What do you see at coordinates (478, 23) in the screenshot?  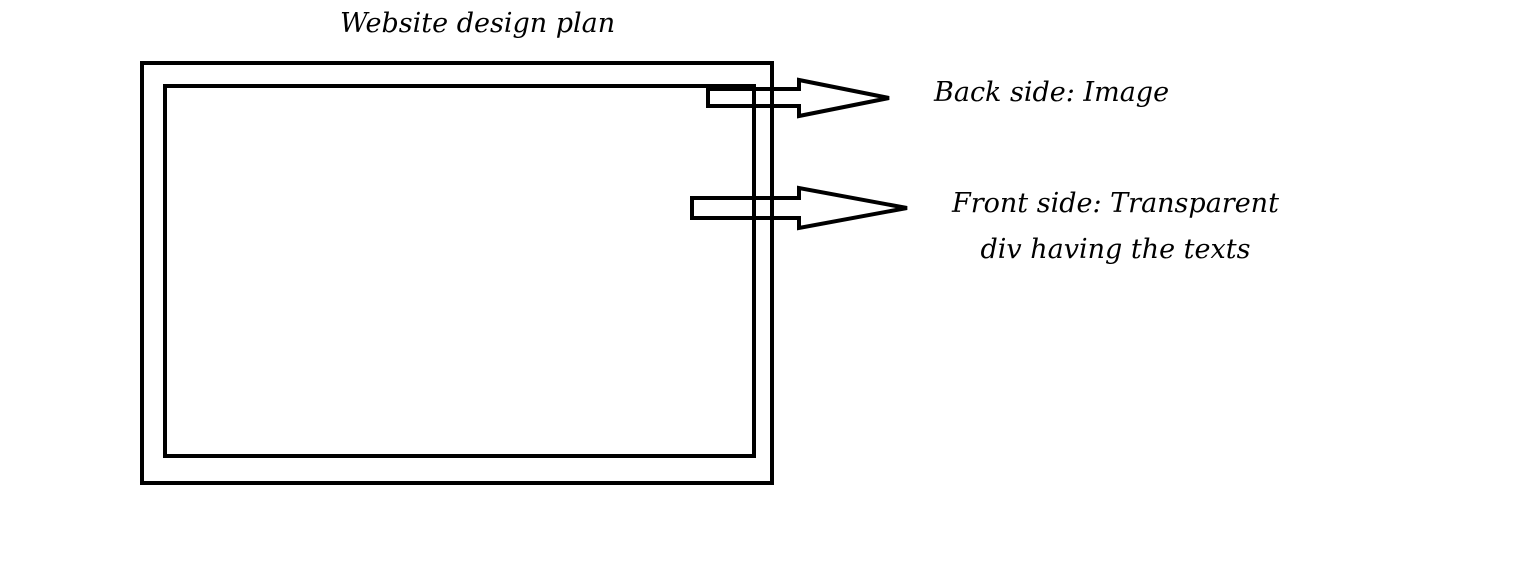 I see `diagram-title: Website design plan` at bounding box center [478, 23].